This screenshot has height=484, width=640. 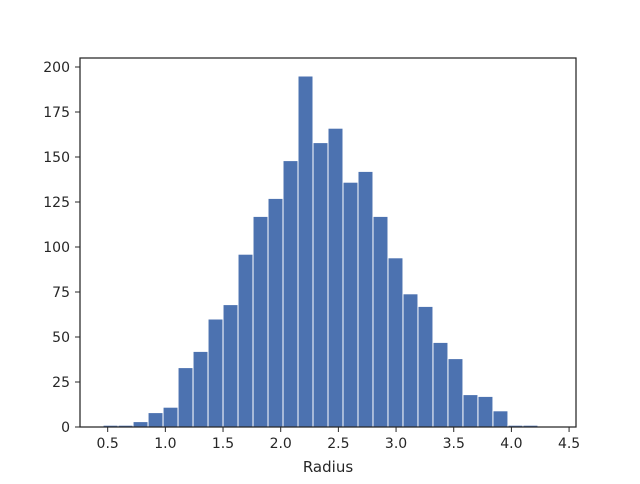 I want to click on y-tick-label: 25, so click(x=61, y=383).